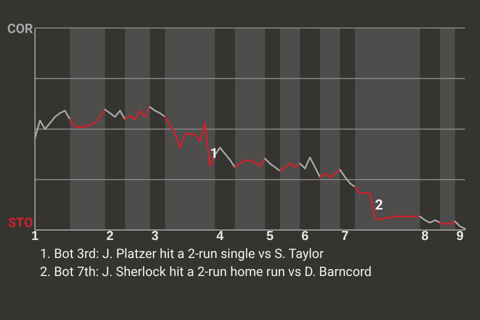 The width and height of the screenshot is (480, 320). Describe the element at coordinates (305, 236) in the screenshot. I see `x-tick-label: 6` at that location.